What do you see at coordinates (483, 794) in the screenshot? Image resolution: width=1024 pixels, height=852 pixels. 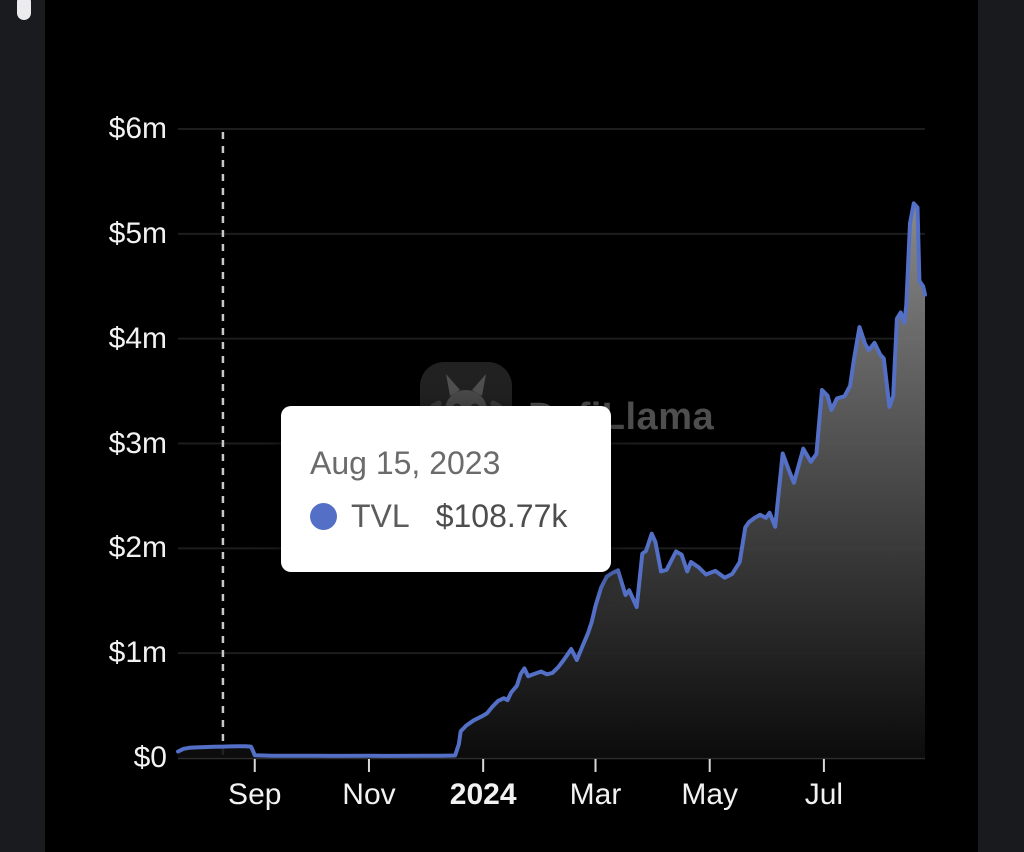 I see `x-axis-label: 2024` at bounding box center [483, 794].